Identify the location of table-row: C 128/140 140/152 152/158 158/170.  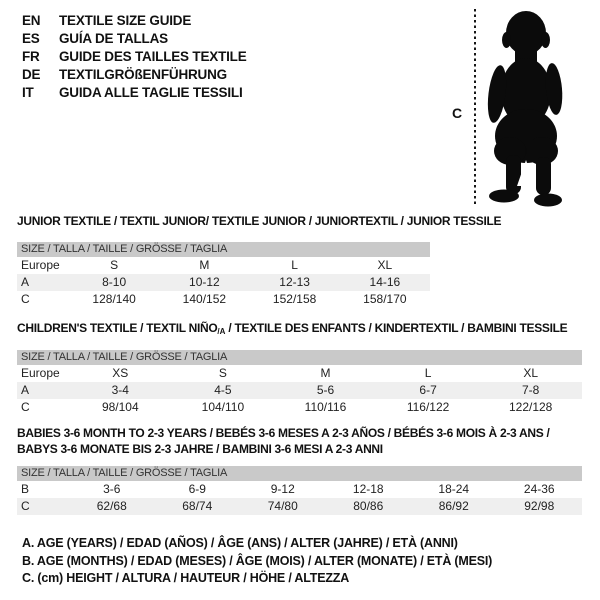
(223, 299).